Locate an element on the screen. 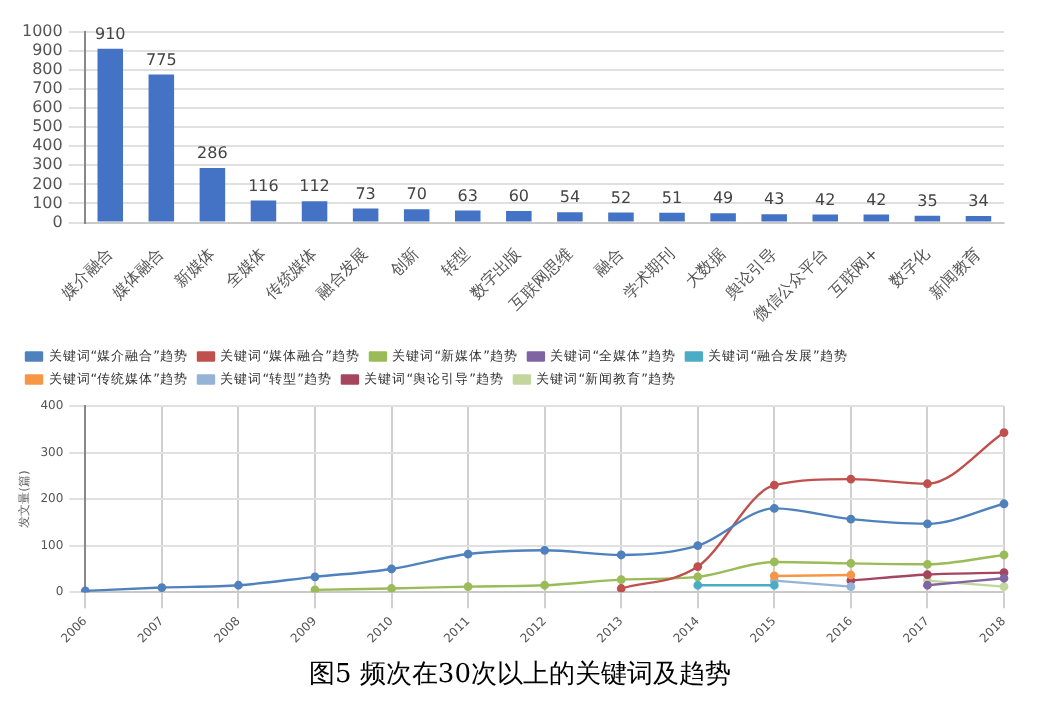 Image resolution: width=1040 pixels, height=704 pixels. x-tick-label: 媒体融合 is located at coordinates (138, 273).